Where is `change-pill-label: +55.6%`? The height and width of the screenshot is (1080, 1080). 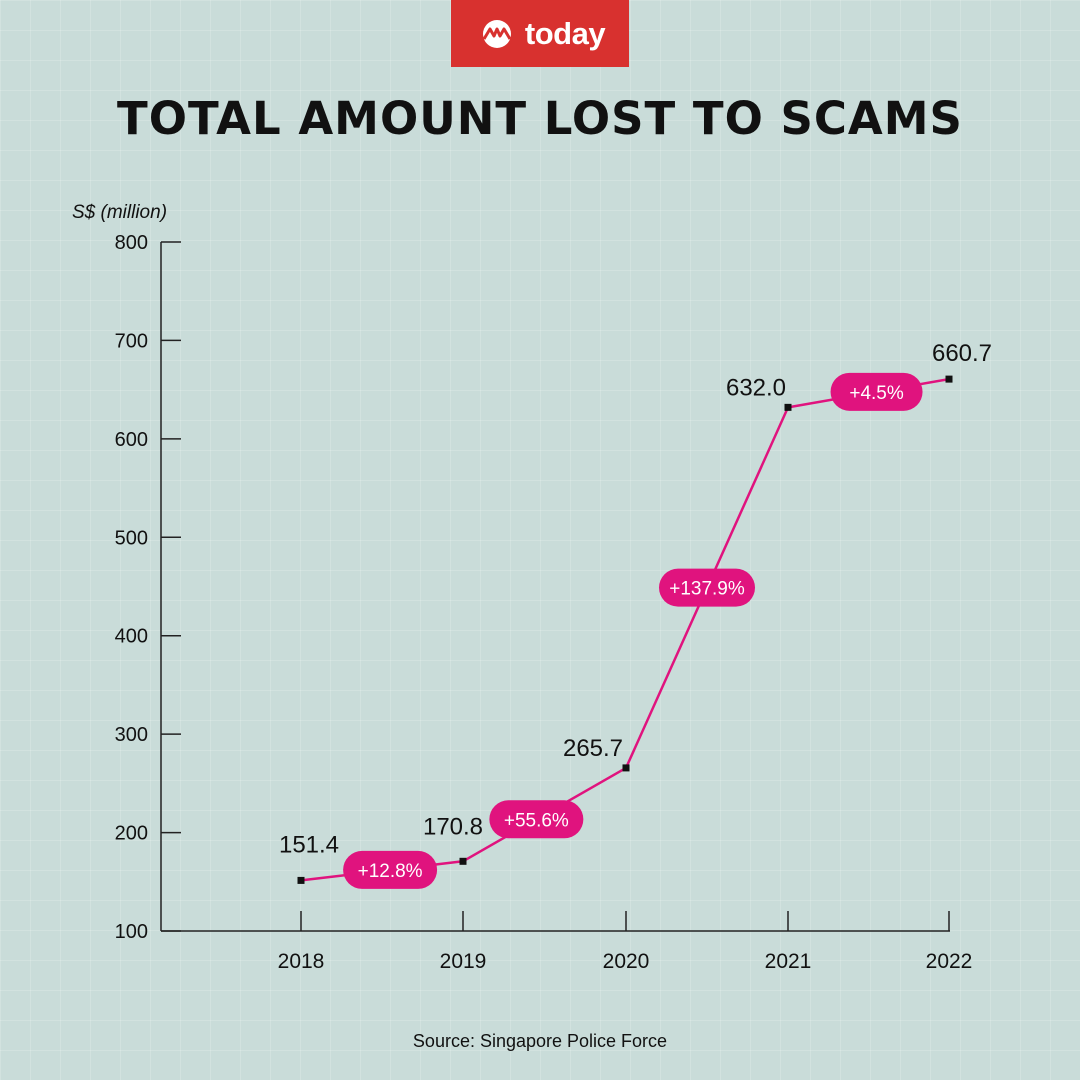 change-pill-label: +55.6% is located at coordinates (536, 820).